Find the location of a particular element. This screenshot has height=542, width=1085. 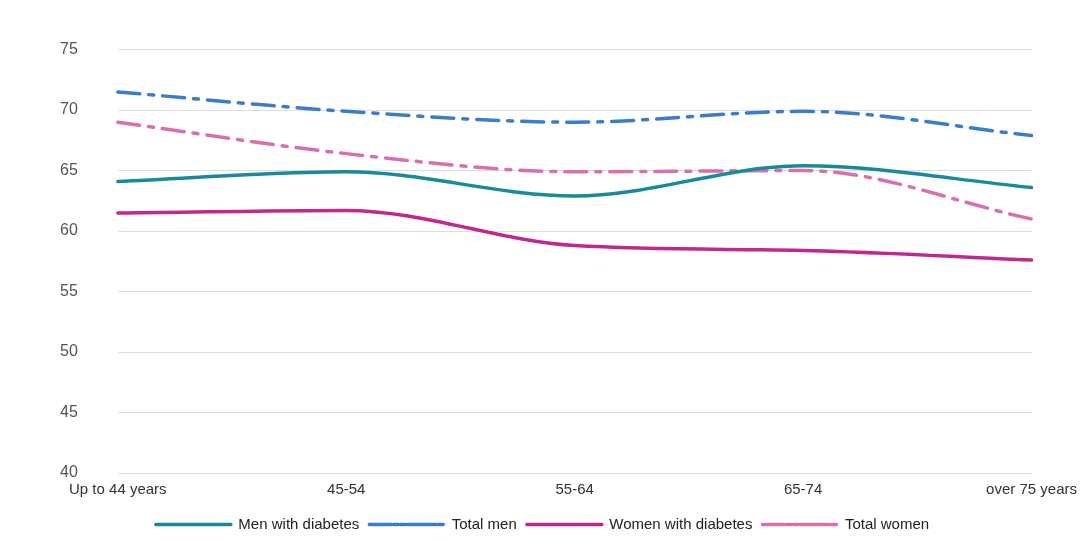

legend-label: Total men is located at coordinates (484, 523).